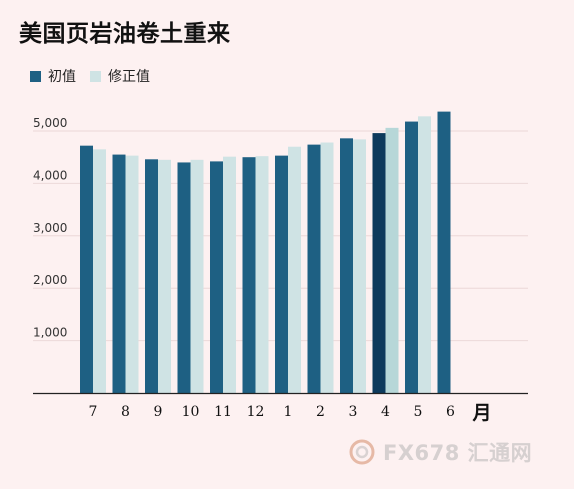  What do you see at coordinates (450, 412) in the screenshot?
I see `x-tick-label: 6` at bounding box center [450, 412].